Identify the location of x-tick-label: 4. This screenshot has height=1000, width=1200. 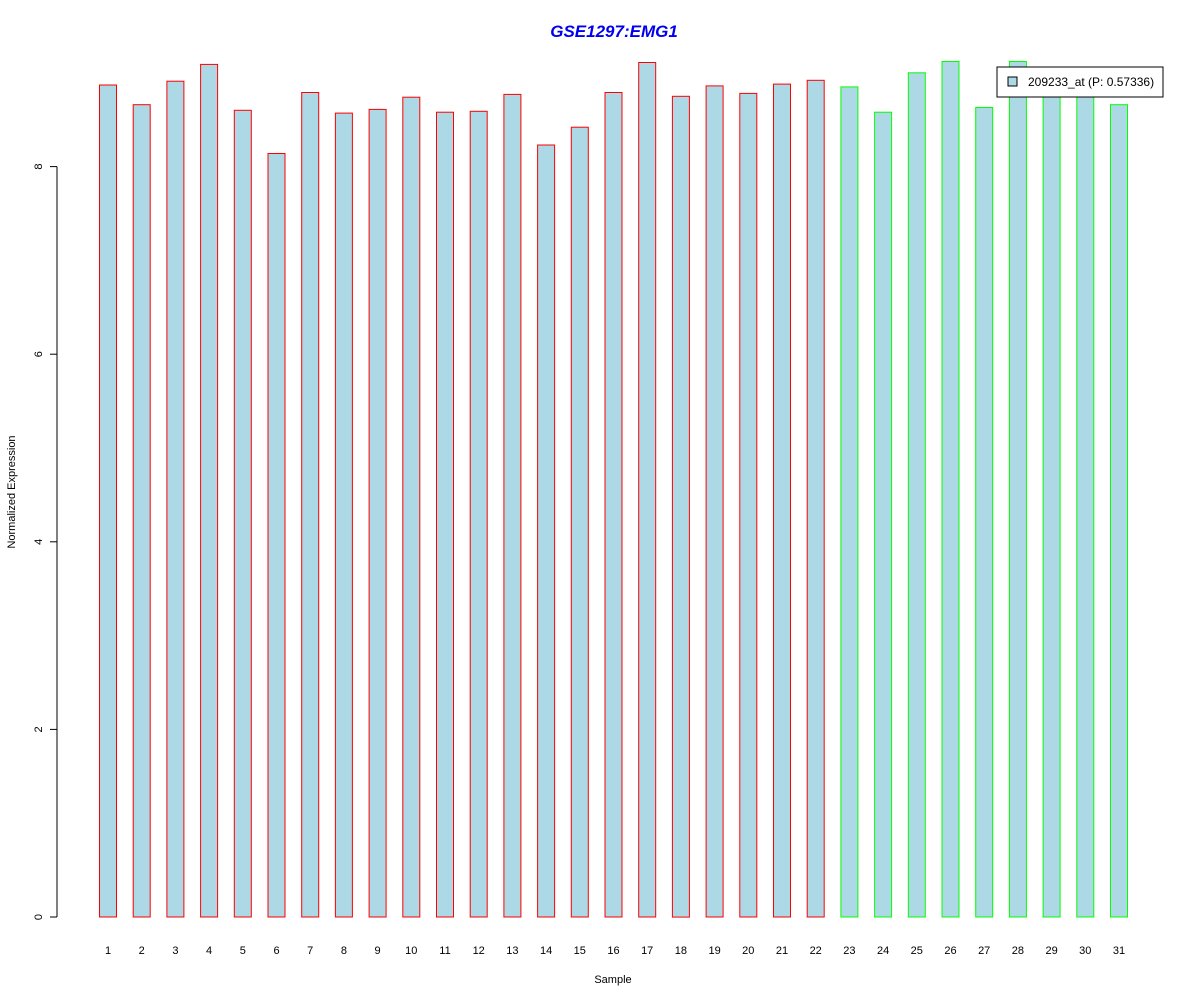
(209, 951).